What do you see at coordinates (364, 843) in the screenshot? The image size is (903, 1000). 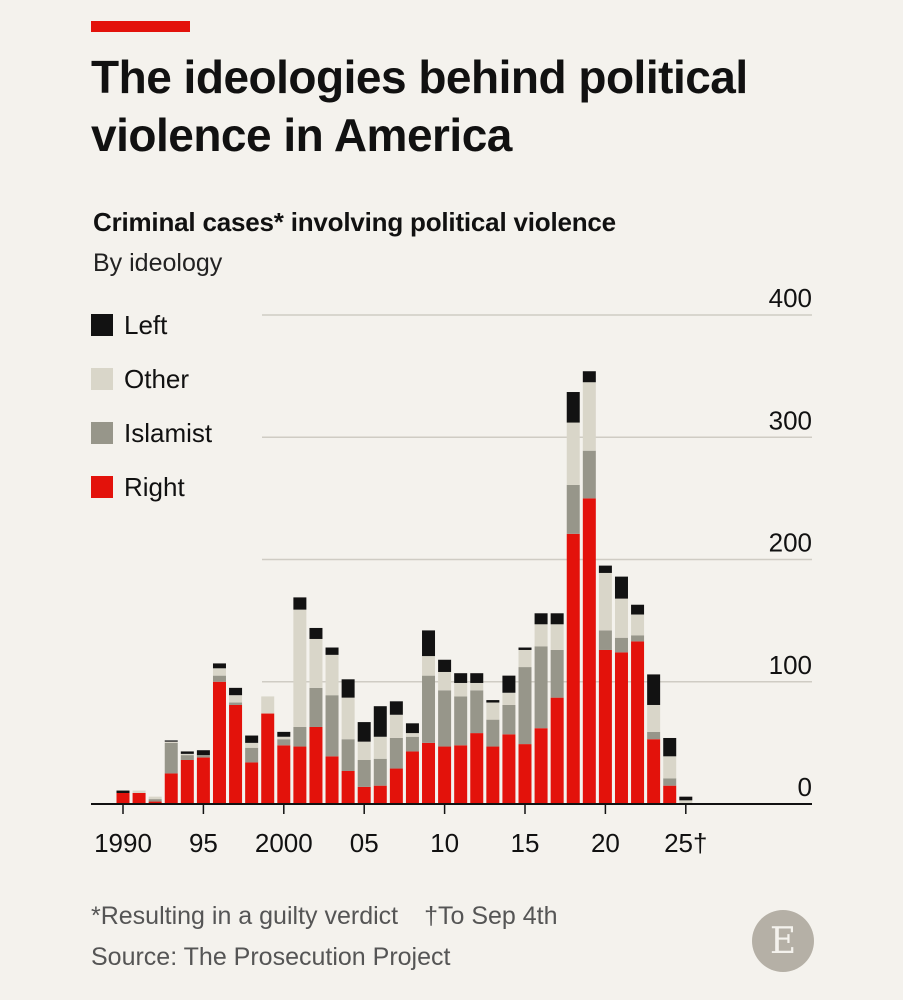 I see `x-tick-label-2005: 05` at bounding box center [364, 843].